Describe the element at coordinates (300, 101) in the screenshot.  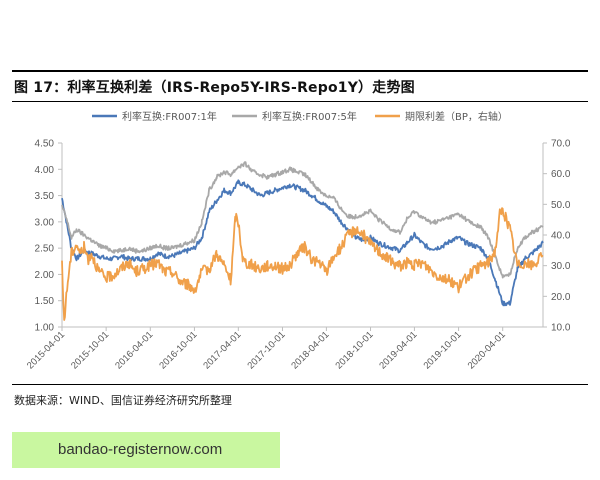
I see `title-bottom-rule` at that location.